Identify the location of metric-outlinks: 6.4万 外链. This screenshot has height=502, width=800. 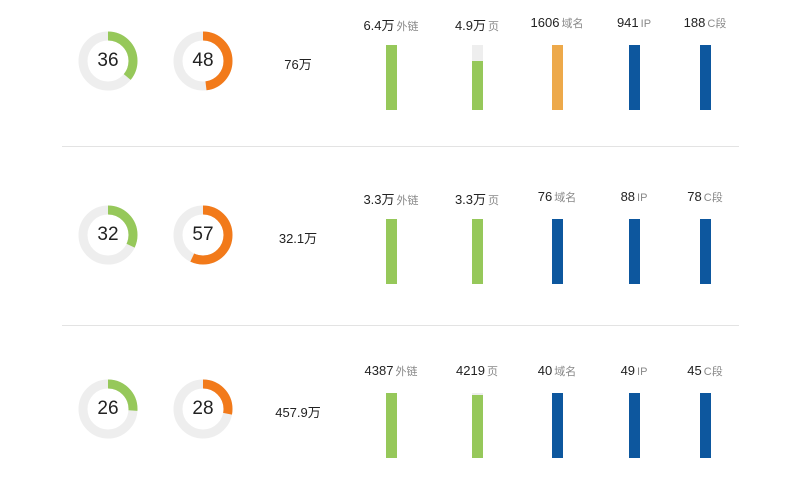
(391, 62).